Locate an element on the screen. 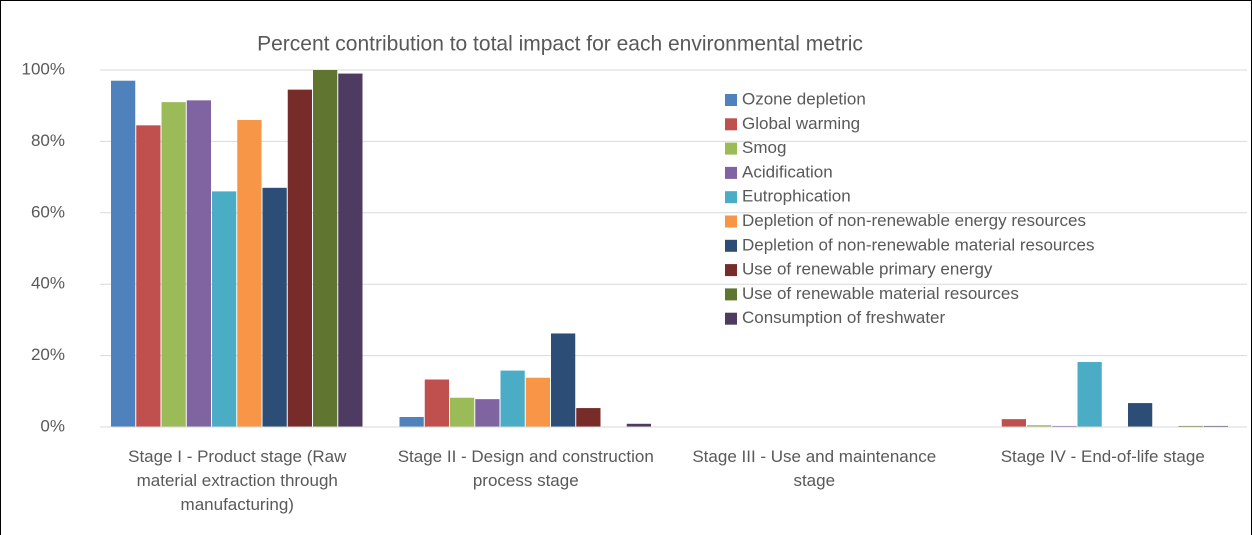 The height and width of the screenshot is (535, 1252). y-tick-label: 100% is located at coordinates (43, 68).